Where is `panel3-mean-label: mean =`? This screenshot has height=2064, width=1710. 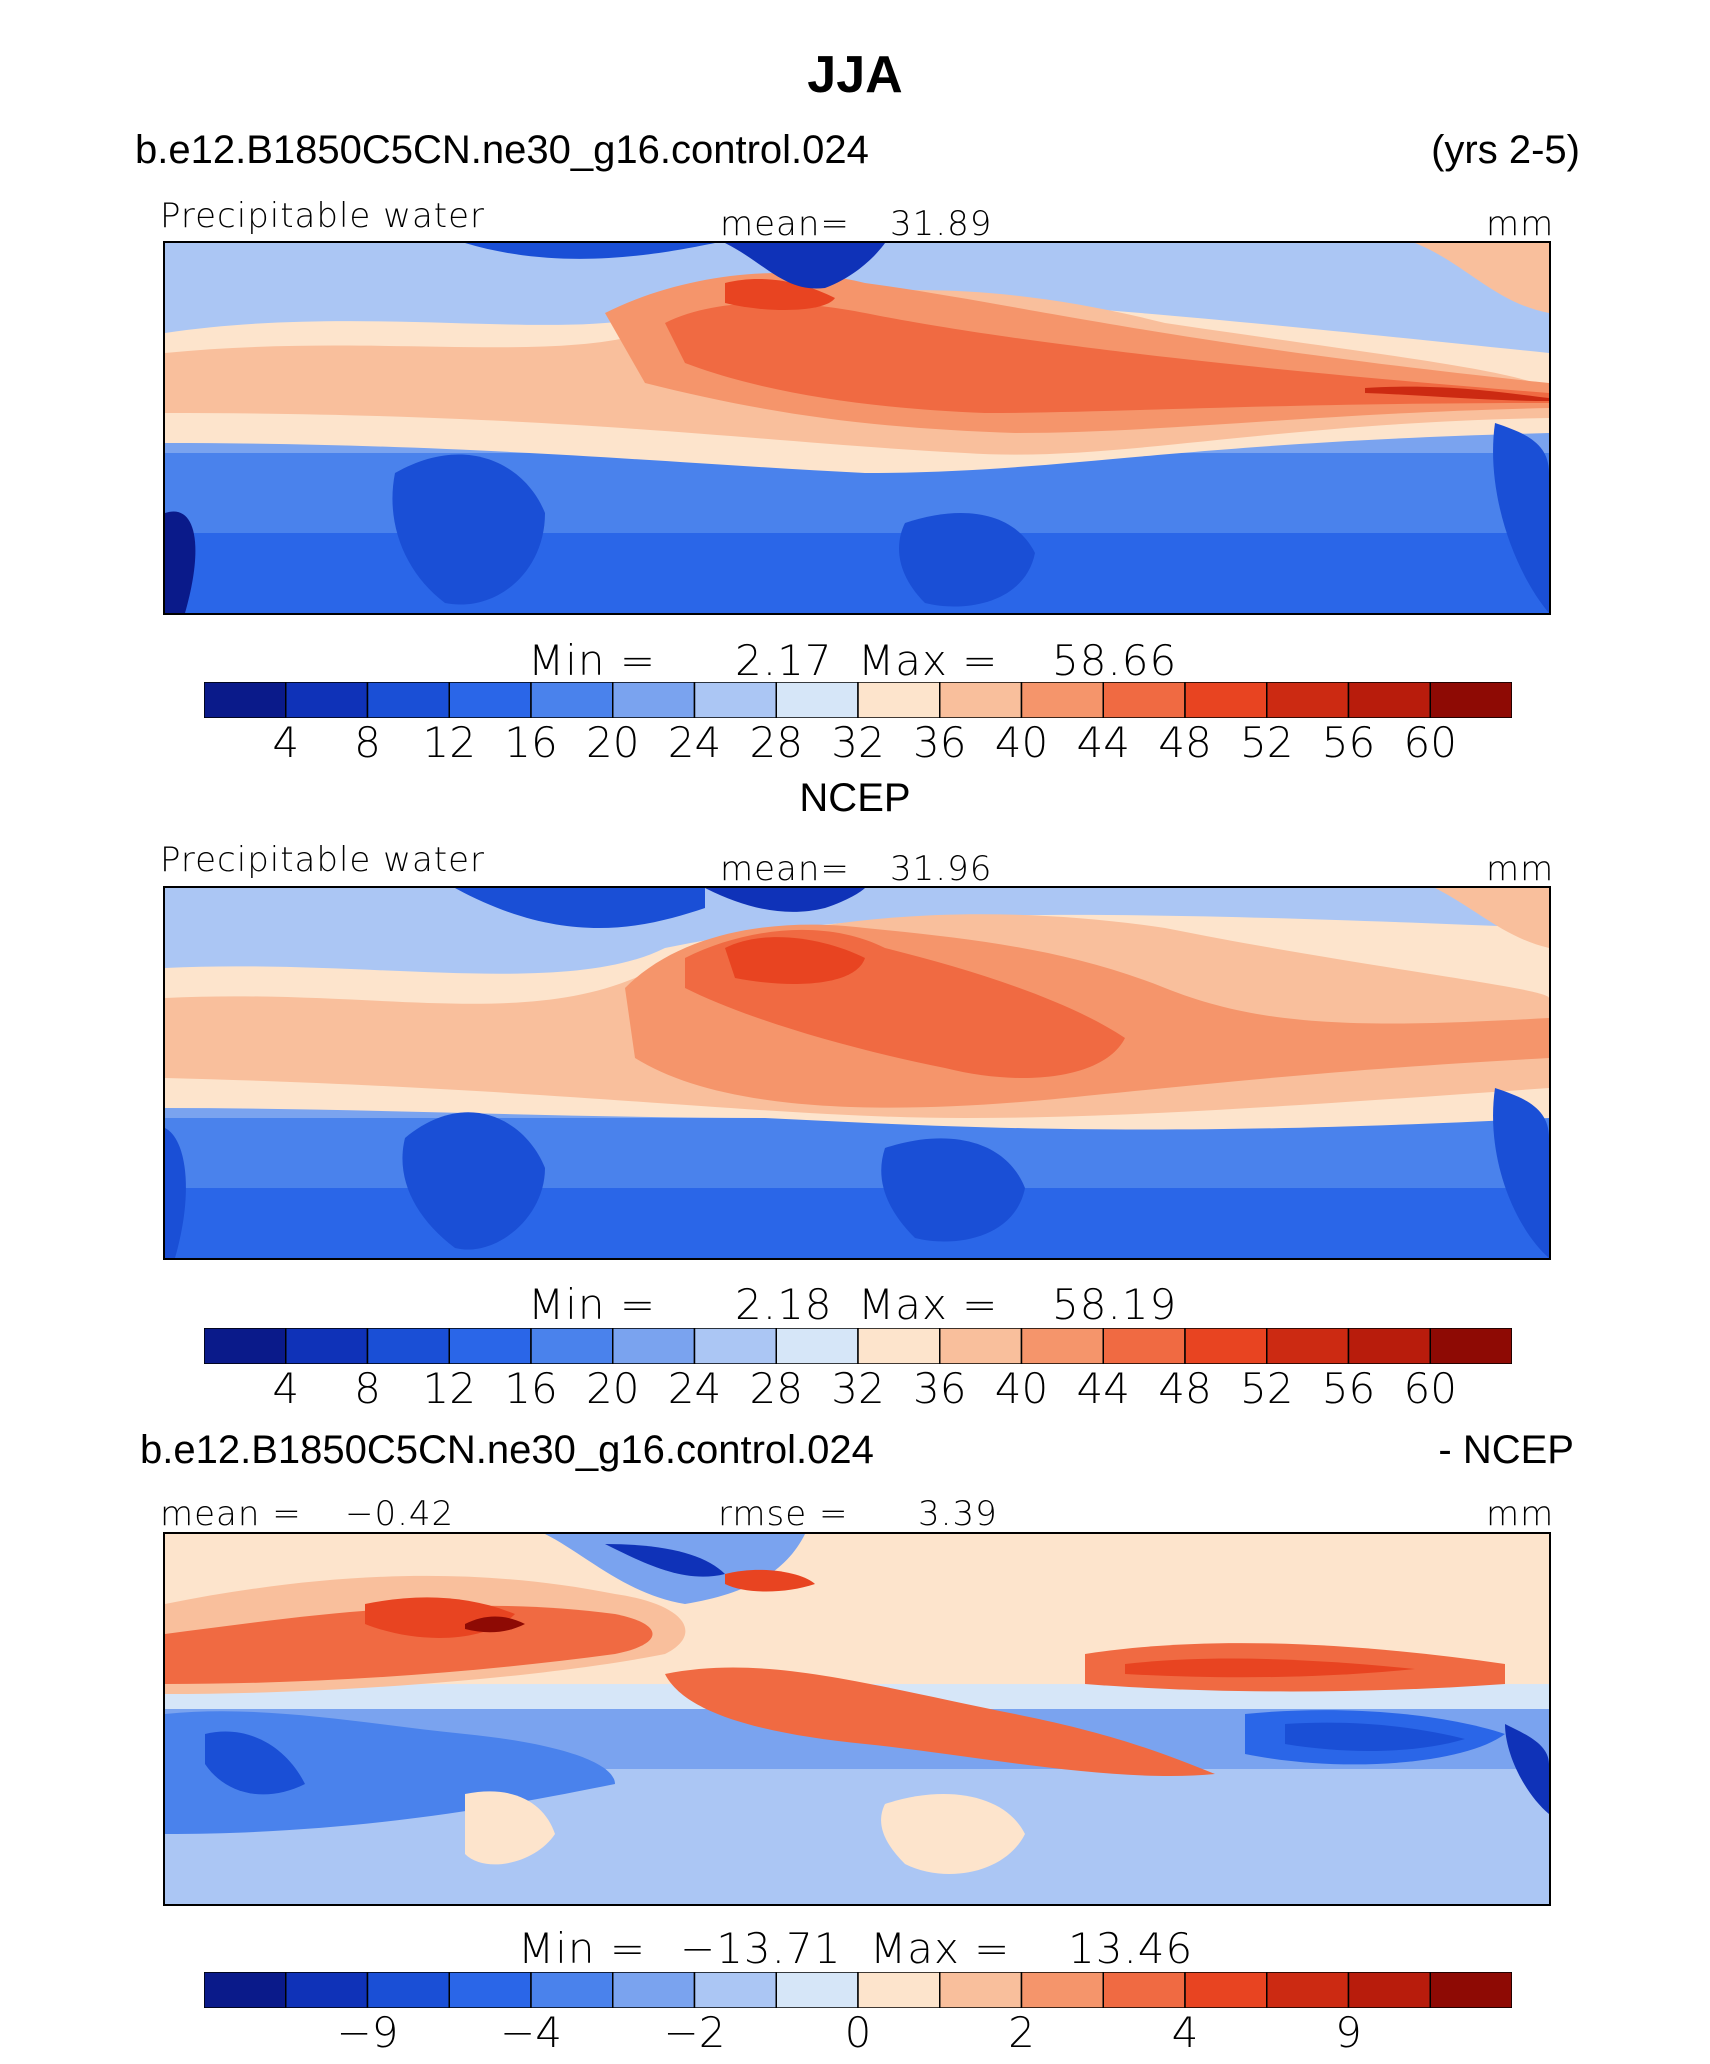 panel3-mean-label: mean = is located at coordinates (231, 1514).